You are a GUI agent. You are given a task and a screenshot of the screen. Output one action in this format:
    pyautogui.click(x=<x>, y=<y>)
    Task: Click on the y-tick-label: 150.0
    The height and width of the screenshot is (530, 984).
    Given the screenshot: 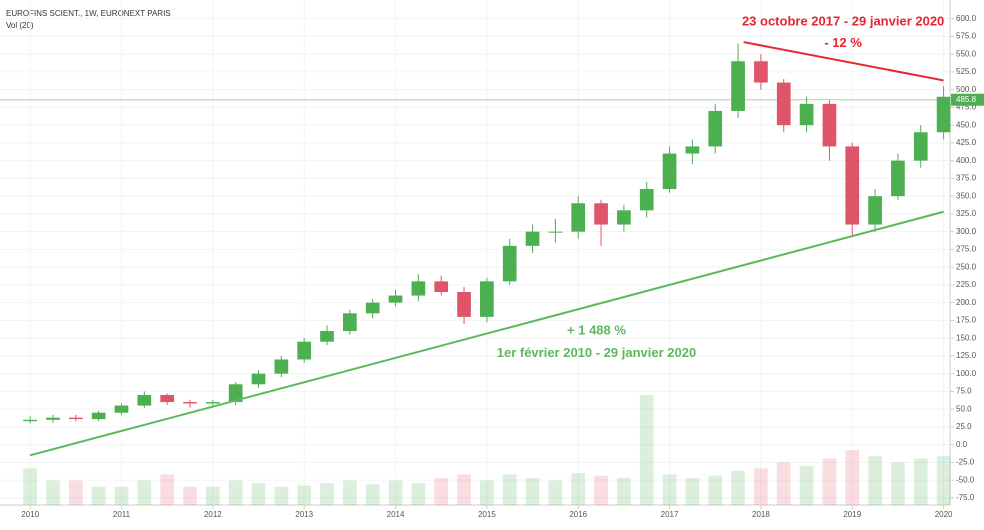 What is the action you would take?
    pyautogui.click(x=966, y=337)
    